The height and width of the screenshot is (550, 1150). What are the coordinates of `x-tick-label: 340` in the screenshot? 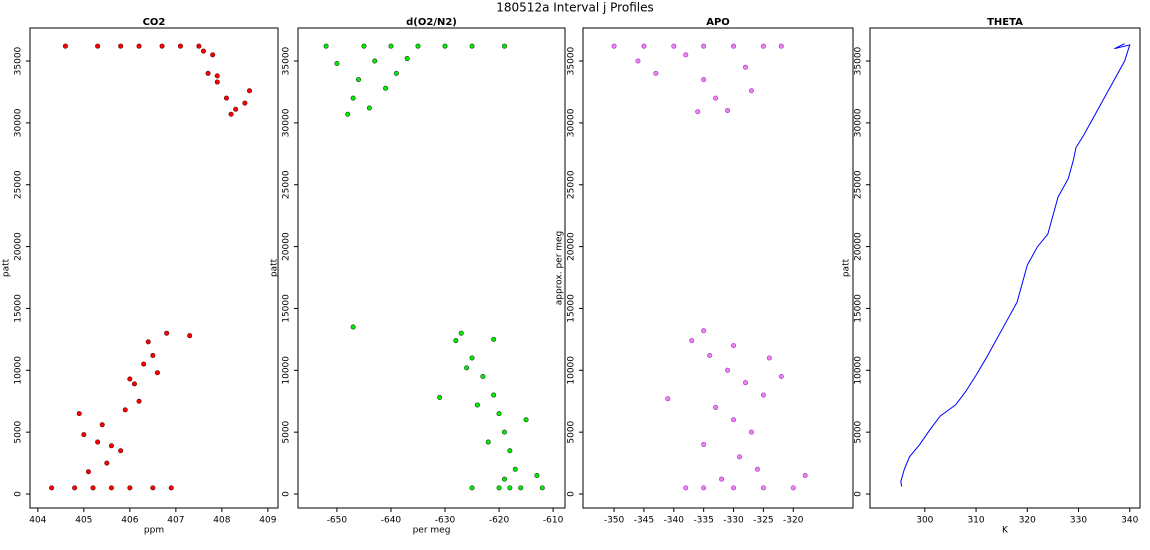 It's located at (1129, 521).